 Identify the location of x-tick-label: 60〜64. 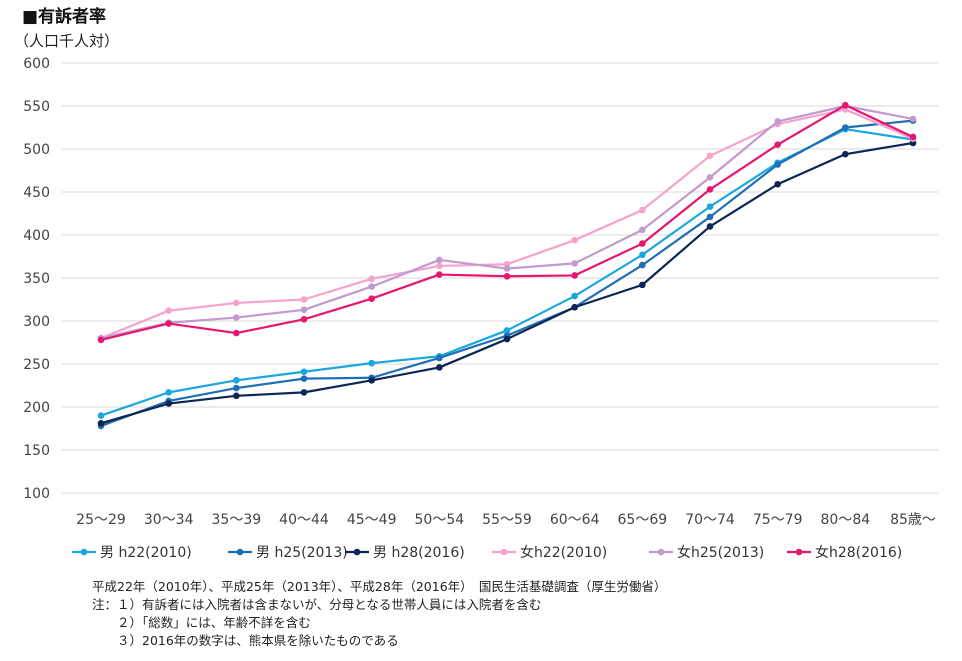
(575, 520).